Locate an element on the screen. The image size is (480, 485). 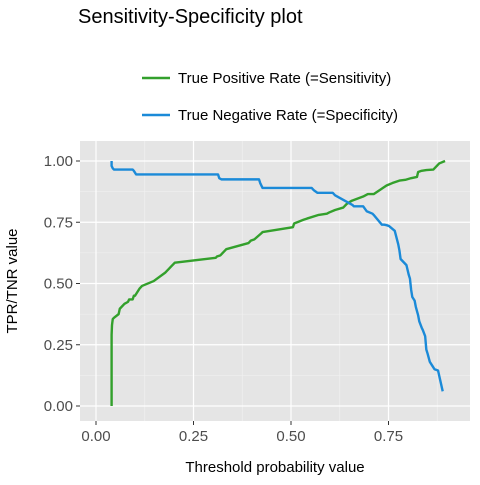
y-tick-label: 0.50 is located at coordinates (58, 284).